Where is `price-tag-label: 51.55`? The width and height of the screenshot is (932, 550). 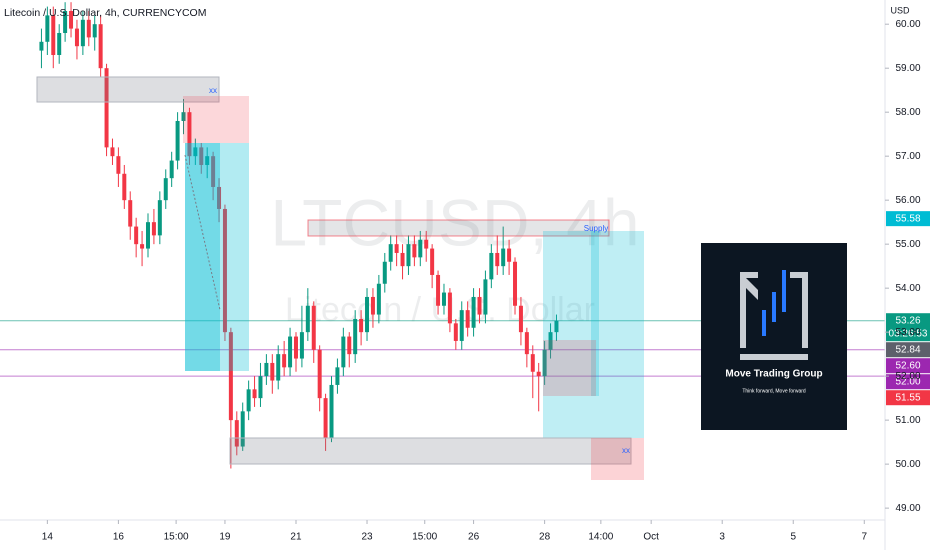
price-tag-label: 51.55 is located at coordinates (907, 397).